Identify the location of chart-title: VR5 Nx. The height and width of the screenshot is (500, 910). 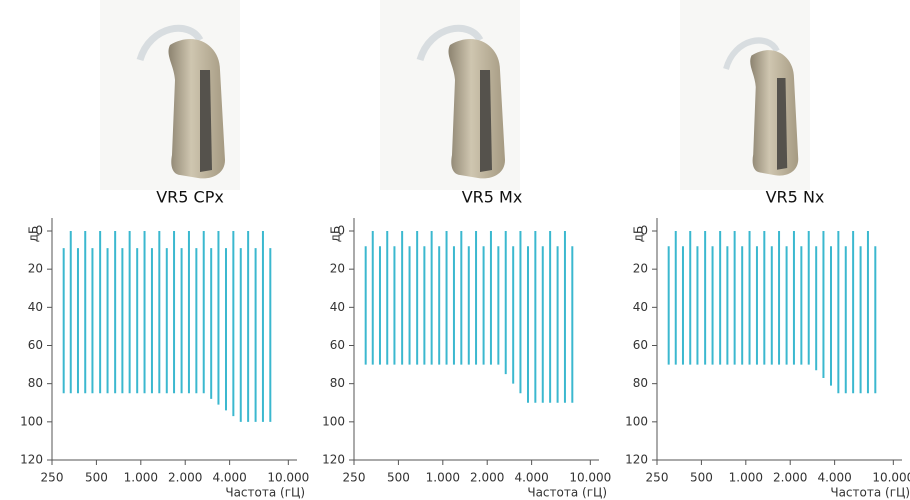
(795, 197).